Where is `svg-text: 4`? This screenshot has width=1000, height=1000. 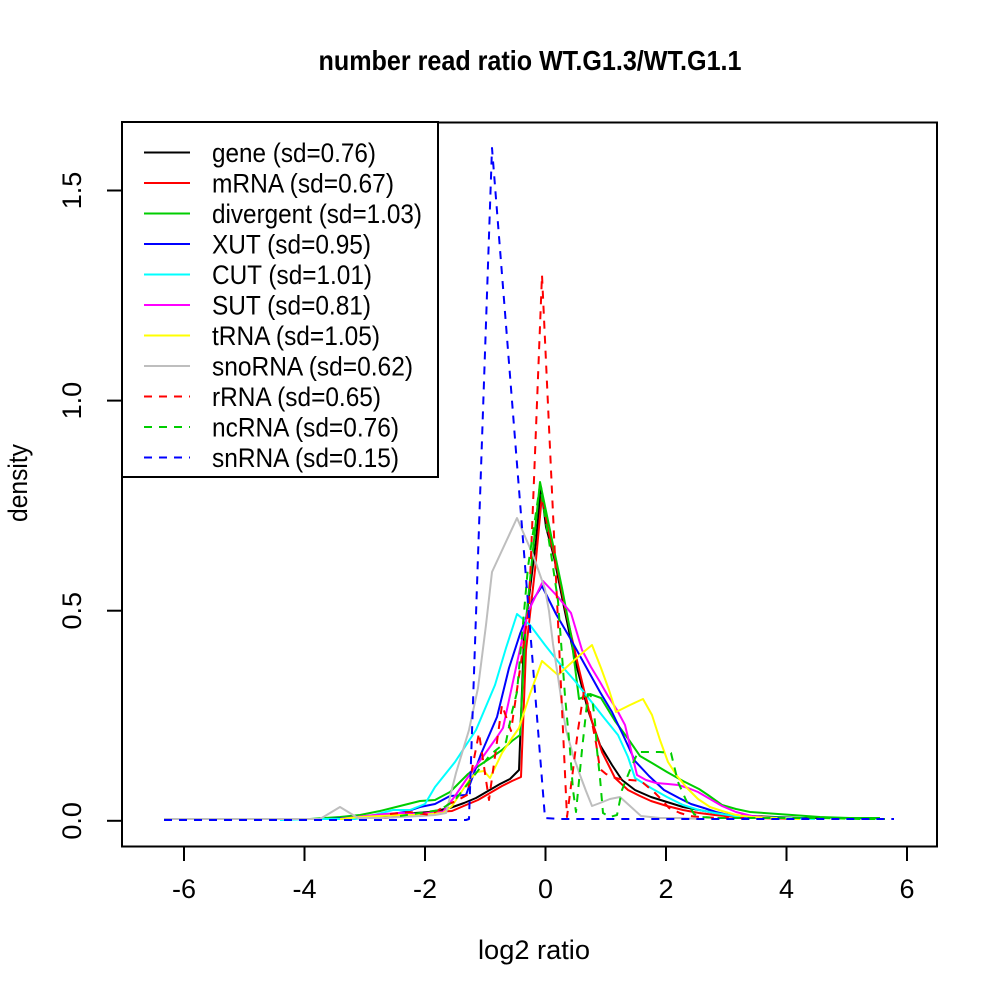 svg-text: 4 is located at coordinates (786, 889).